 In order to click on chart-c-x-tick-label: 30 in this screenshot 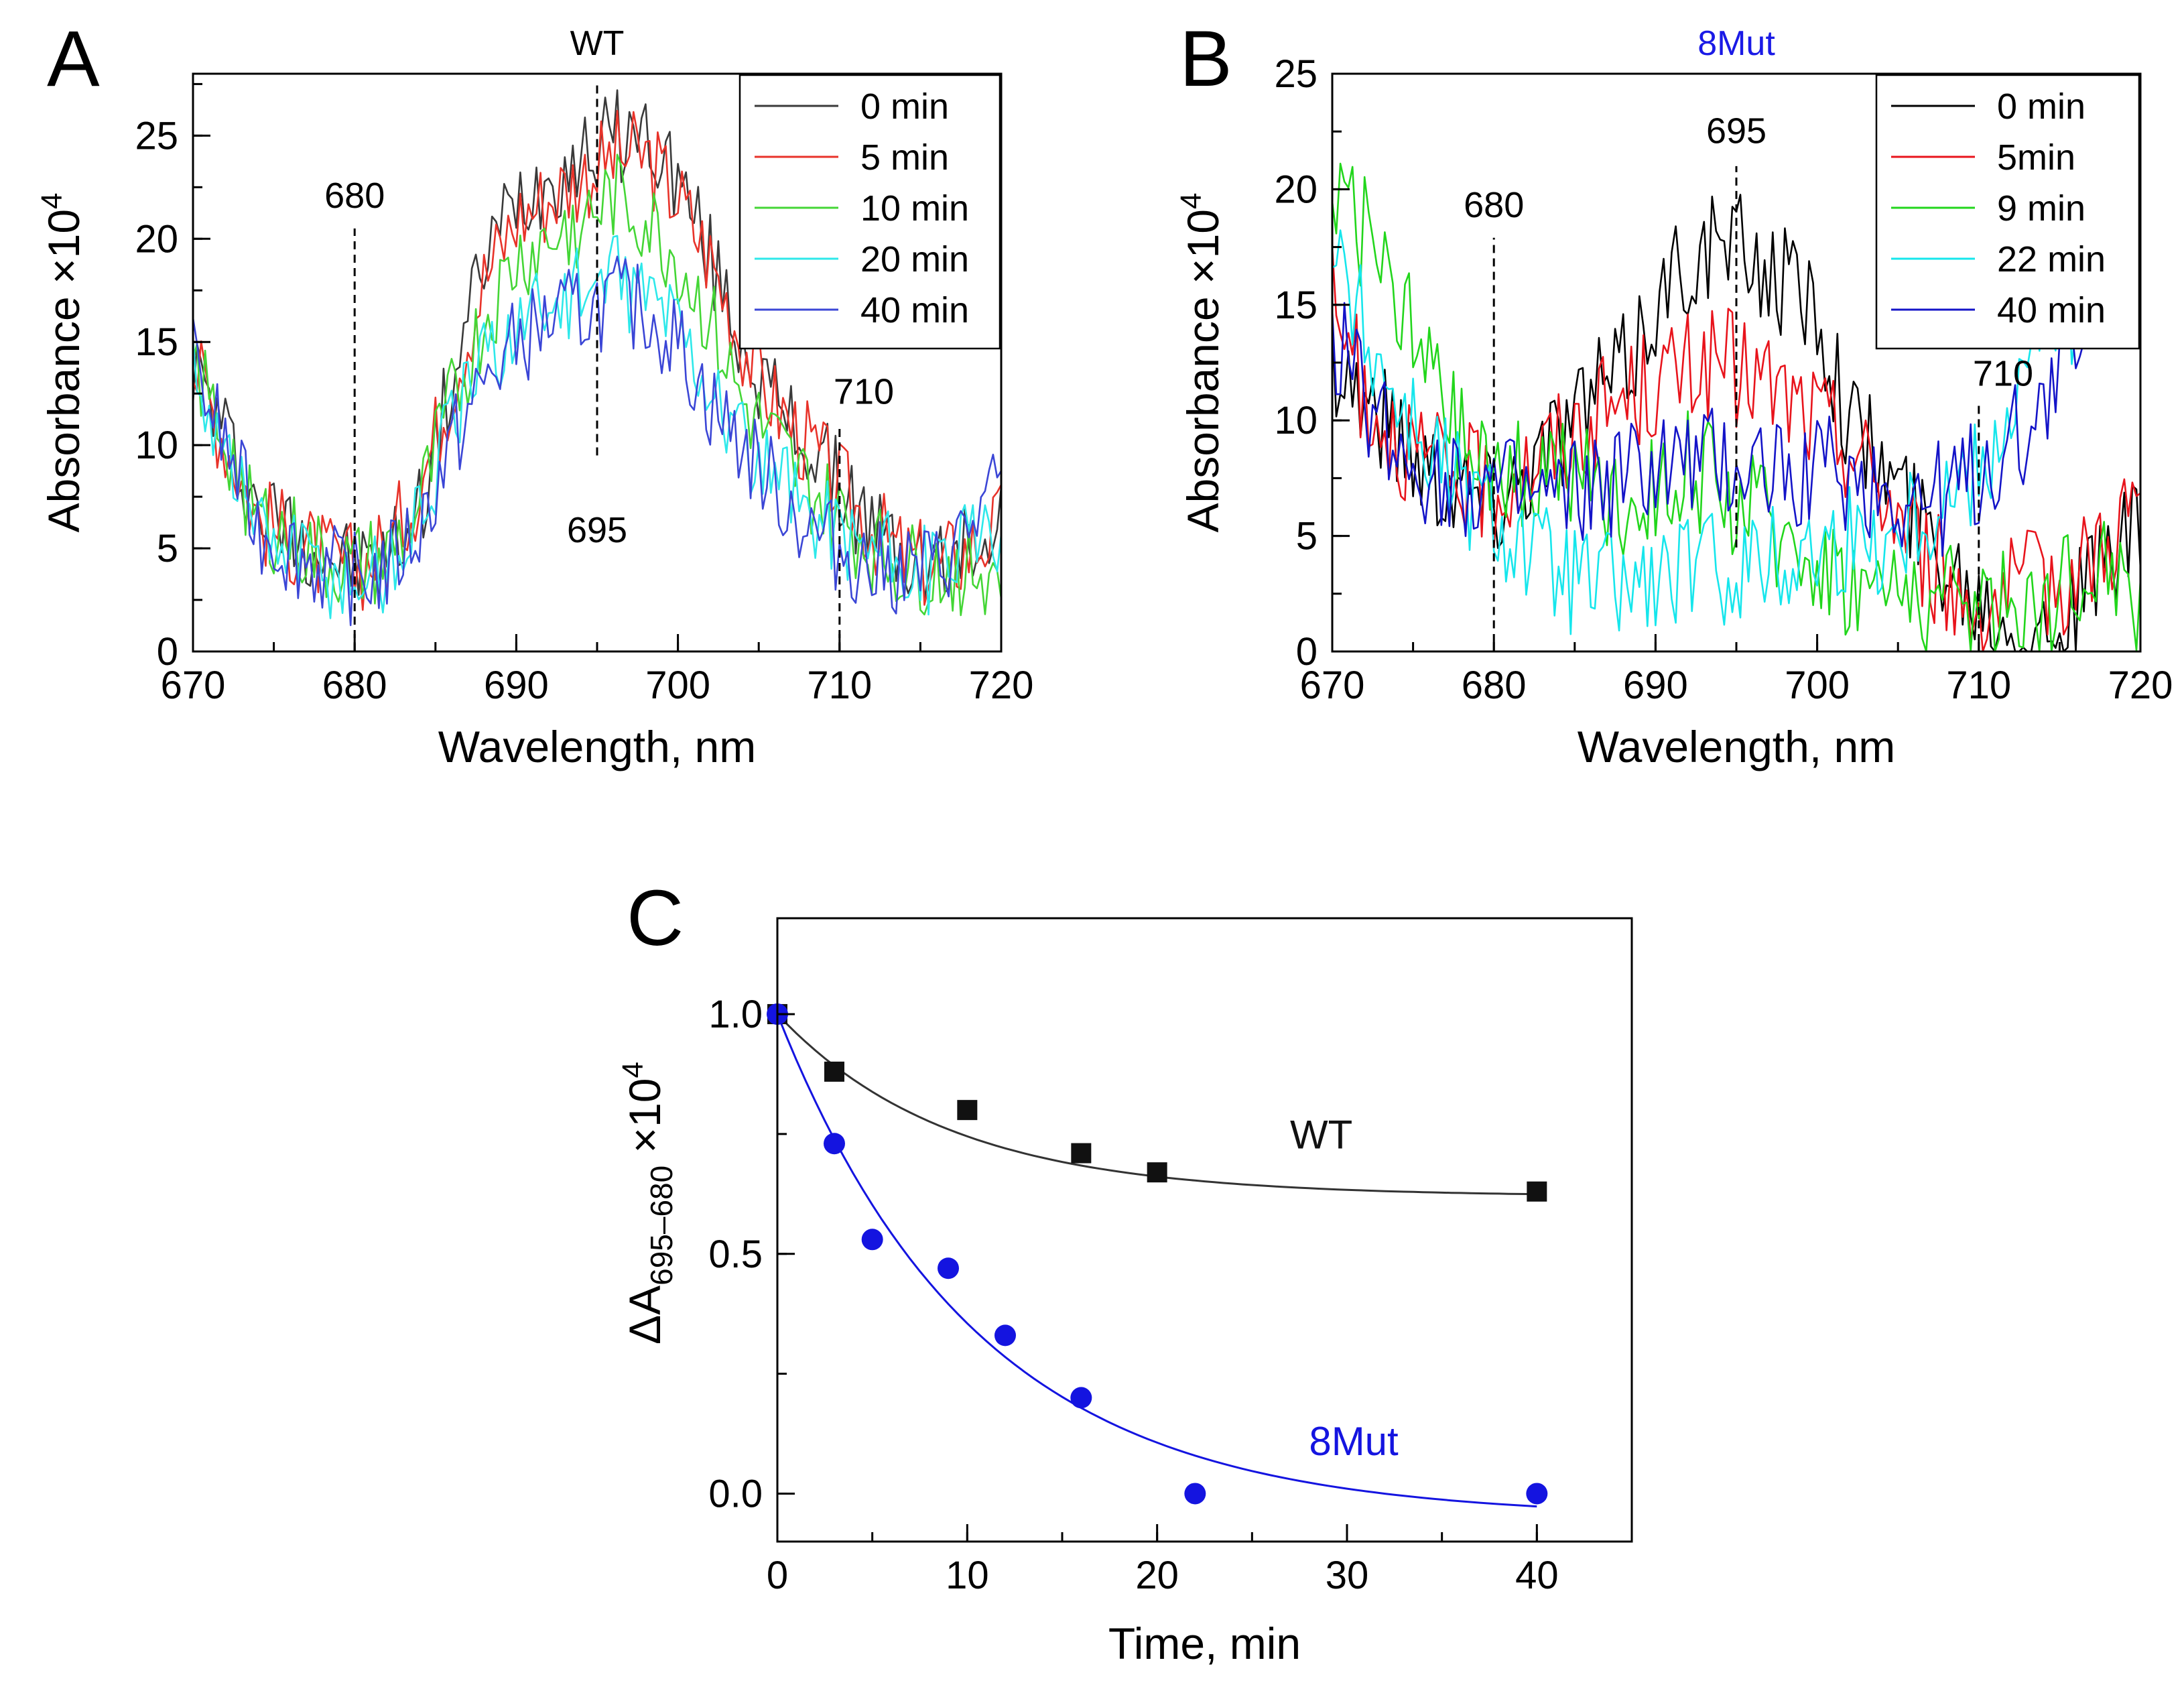, I will do `click(1347, 1575)`.